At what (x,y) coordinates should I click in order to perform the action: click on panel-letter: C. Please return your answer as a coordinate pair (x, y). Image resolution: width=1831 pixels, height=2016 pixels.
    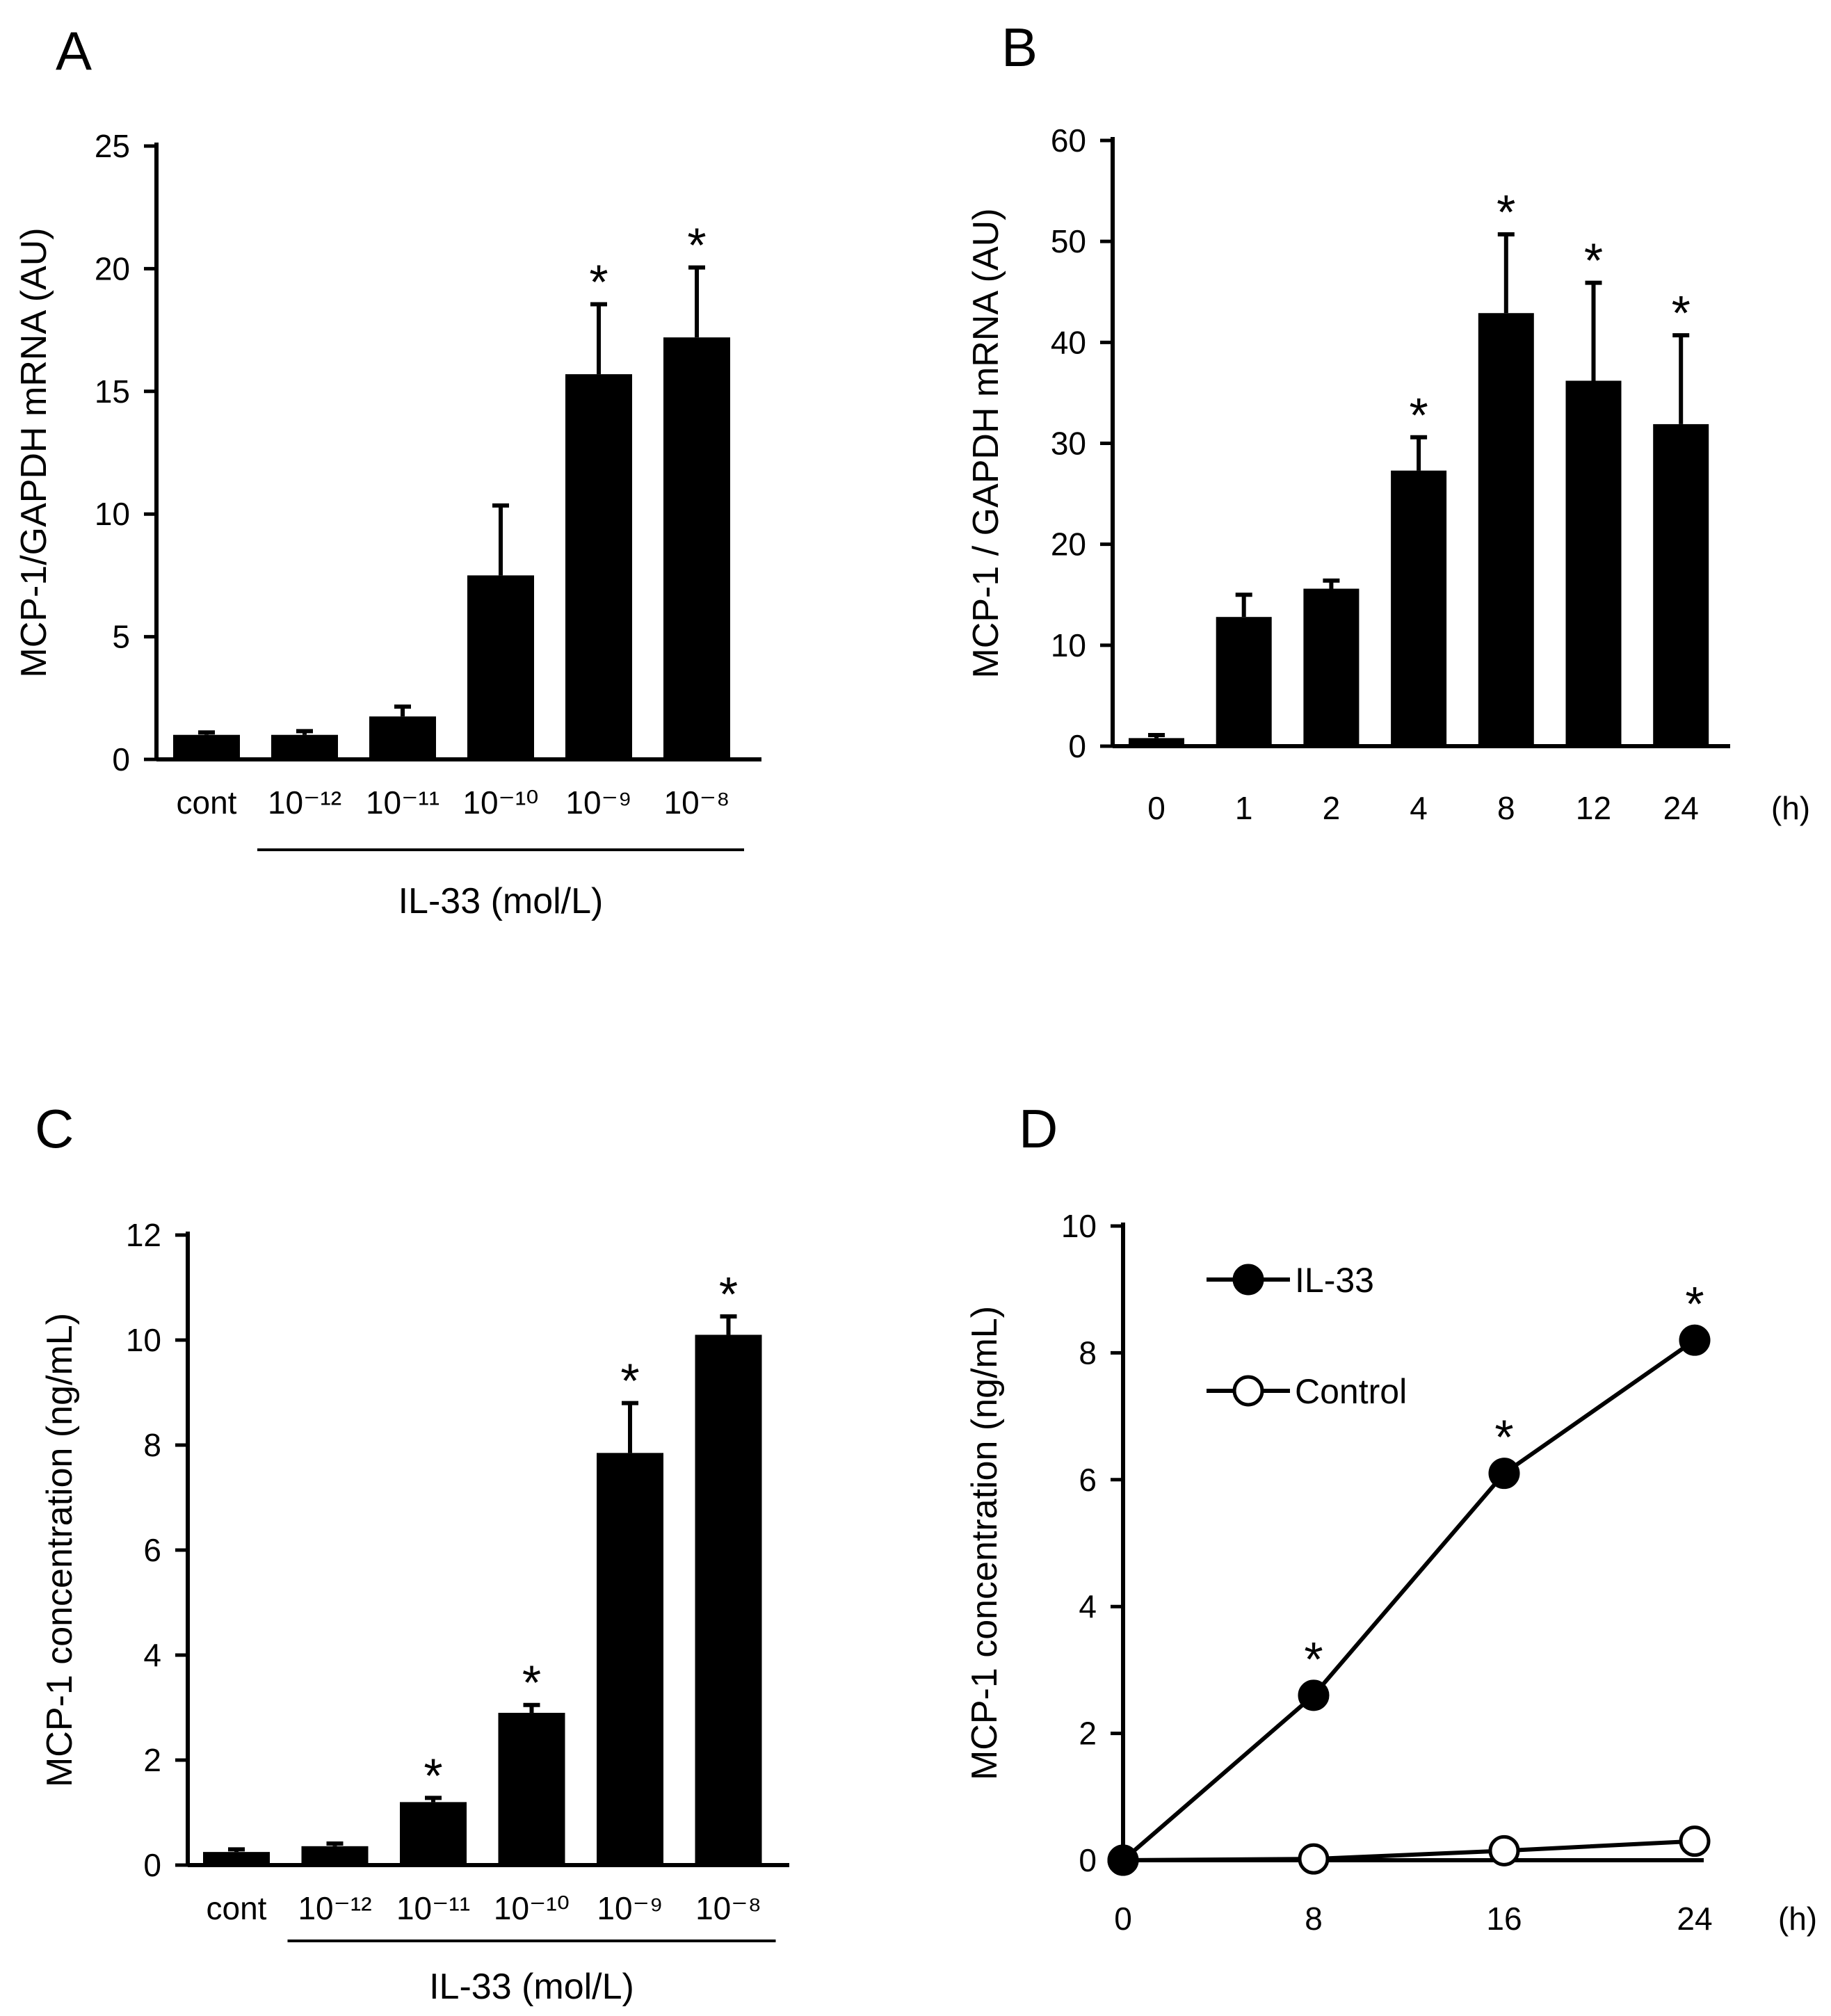
    Looking at the image, I should click on (54, 1128).